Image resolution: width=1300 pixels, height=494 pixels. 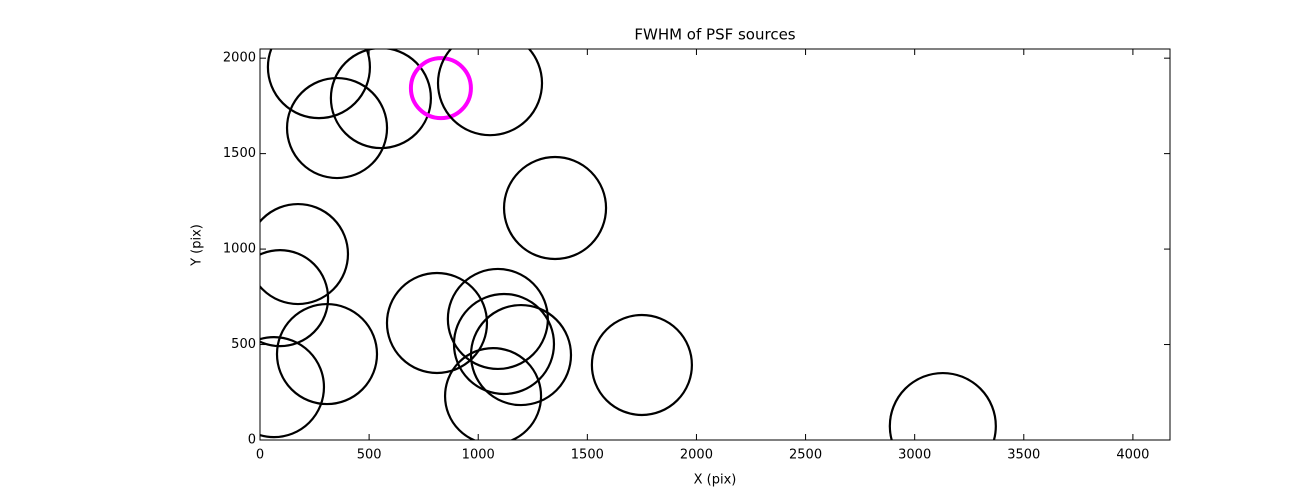 What do you see at coordinates (714, 35) in the screenshot?
I see `chart-title: FWHM of PSF sources` at bounding box center [714, 35].